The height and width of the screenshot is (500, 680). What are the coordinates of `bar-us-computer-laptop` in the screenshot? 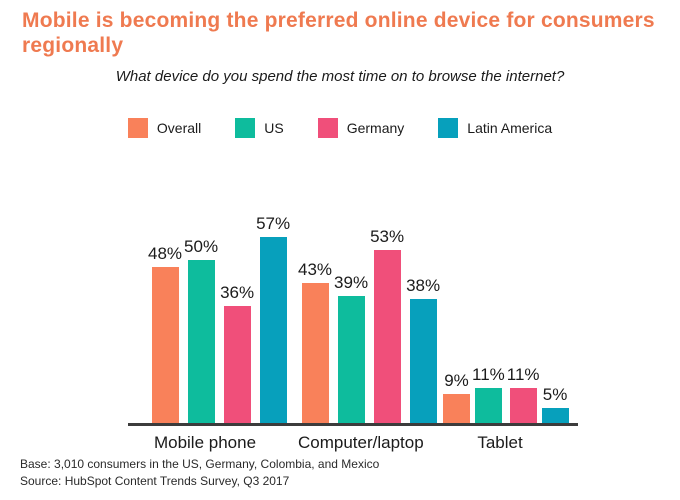 It's located at (351, 360).